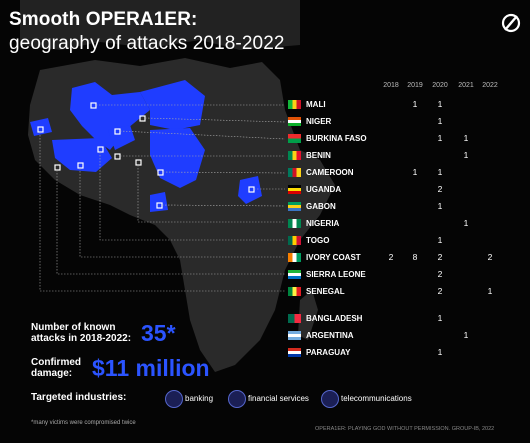 Image resolution: width=530 pixels, height=443 pixels. I want to click on marker-benin, so click(117, 156).